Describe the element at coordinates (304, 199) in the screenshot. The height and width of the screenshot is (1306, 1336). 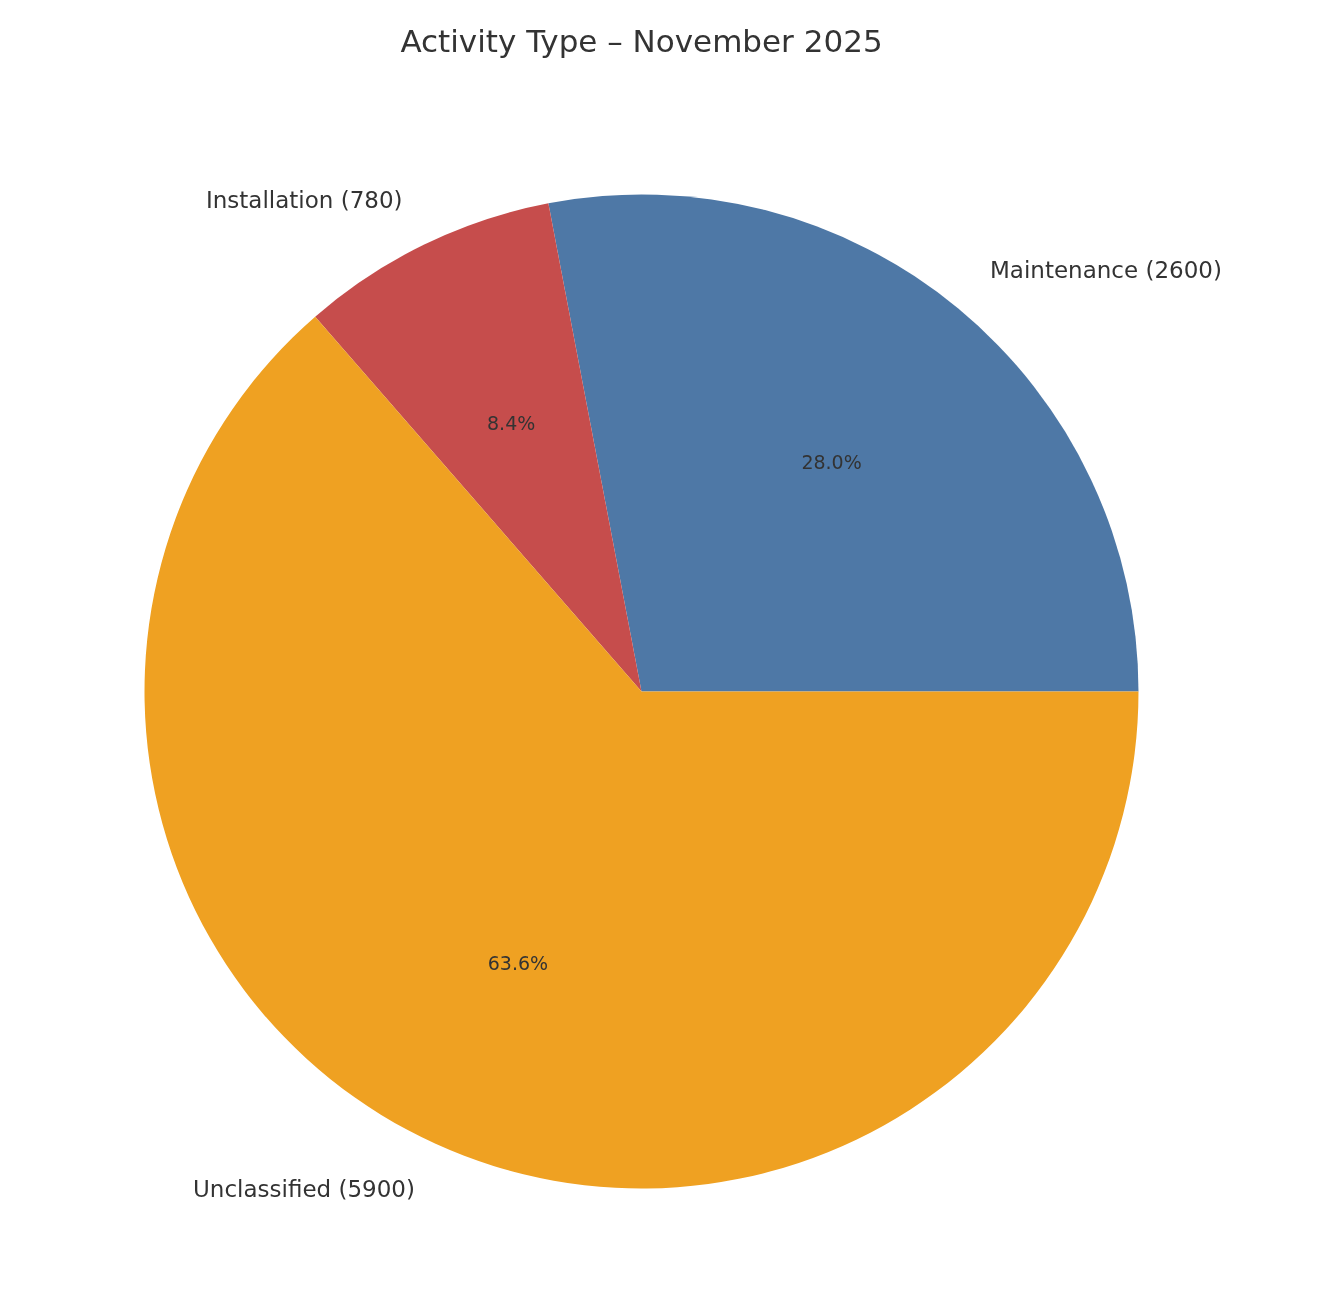
I see `slice-label: Installation (780)` at that location.